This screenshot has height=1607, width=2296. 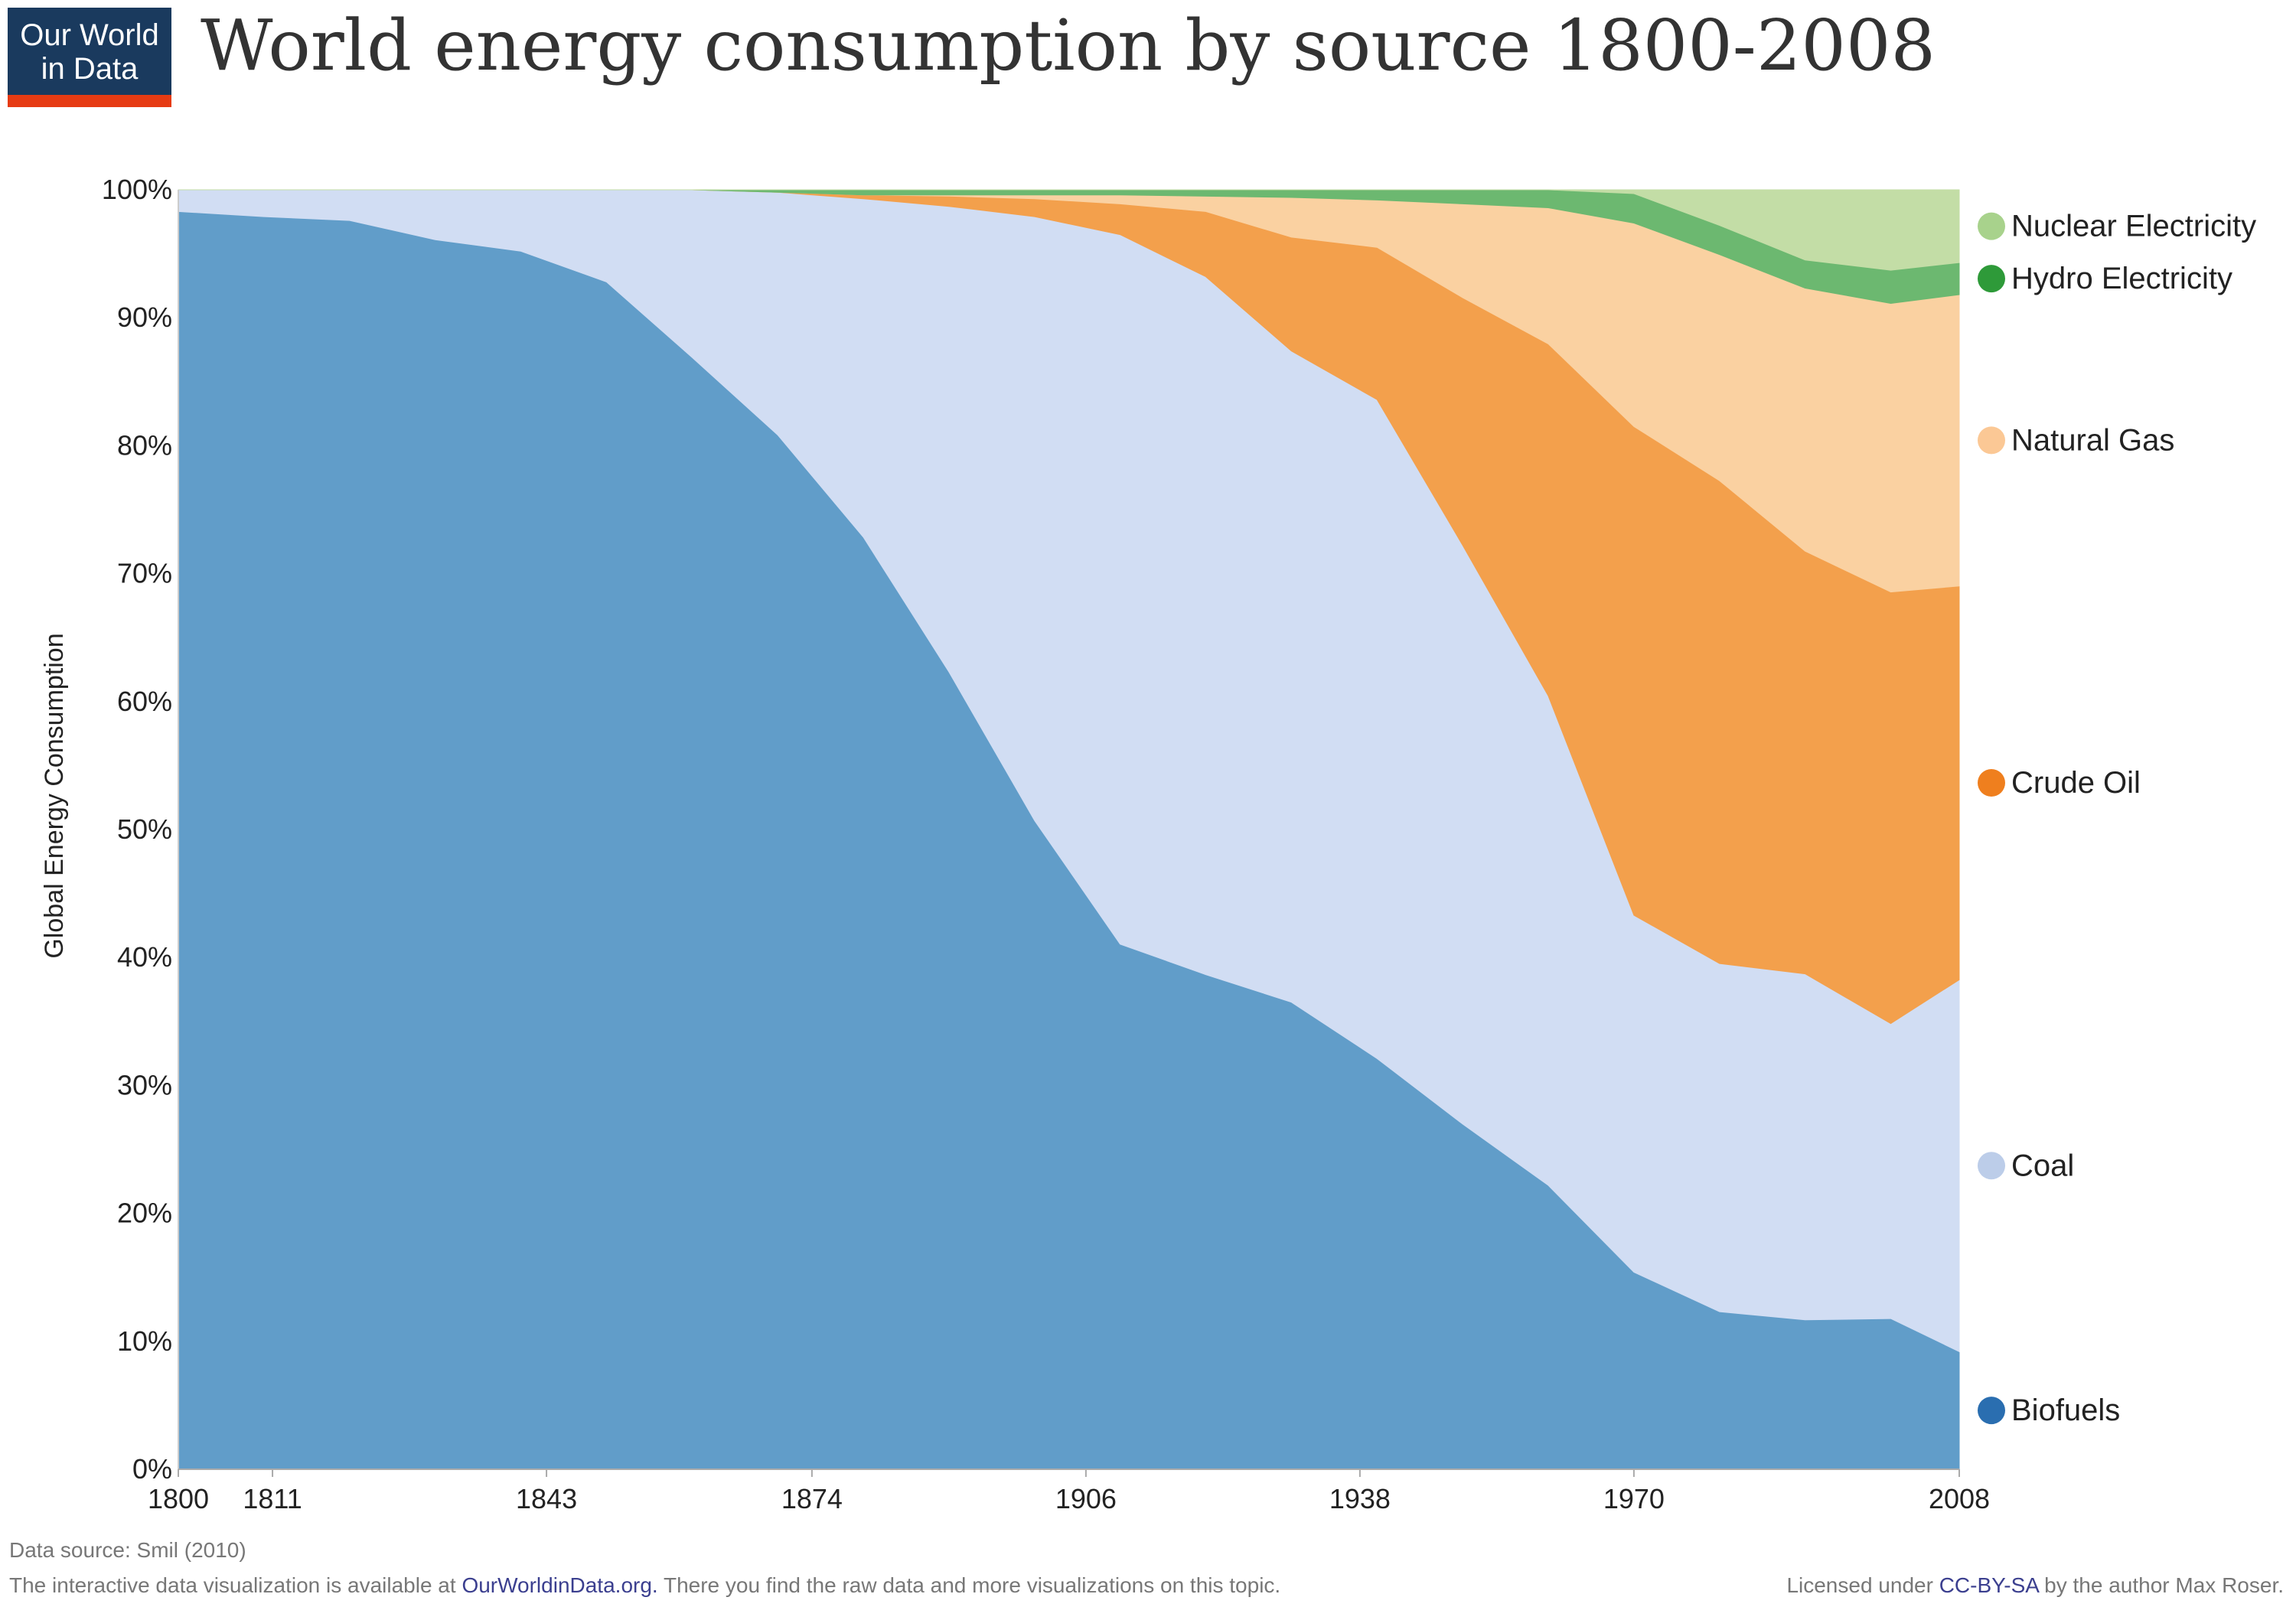 What do you see at coordinates (1069, 230) in the screenshot?
I see `area-nuclear-electricity` at bounding box center [1069, 230].